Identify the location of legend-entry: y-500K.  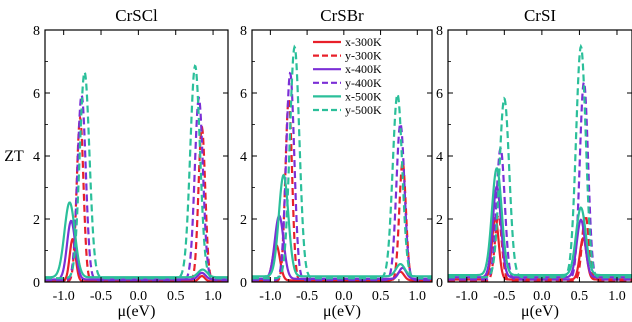
(363, 110).